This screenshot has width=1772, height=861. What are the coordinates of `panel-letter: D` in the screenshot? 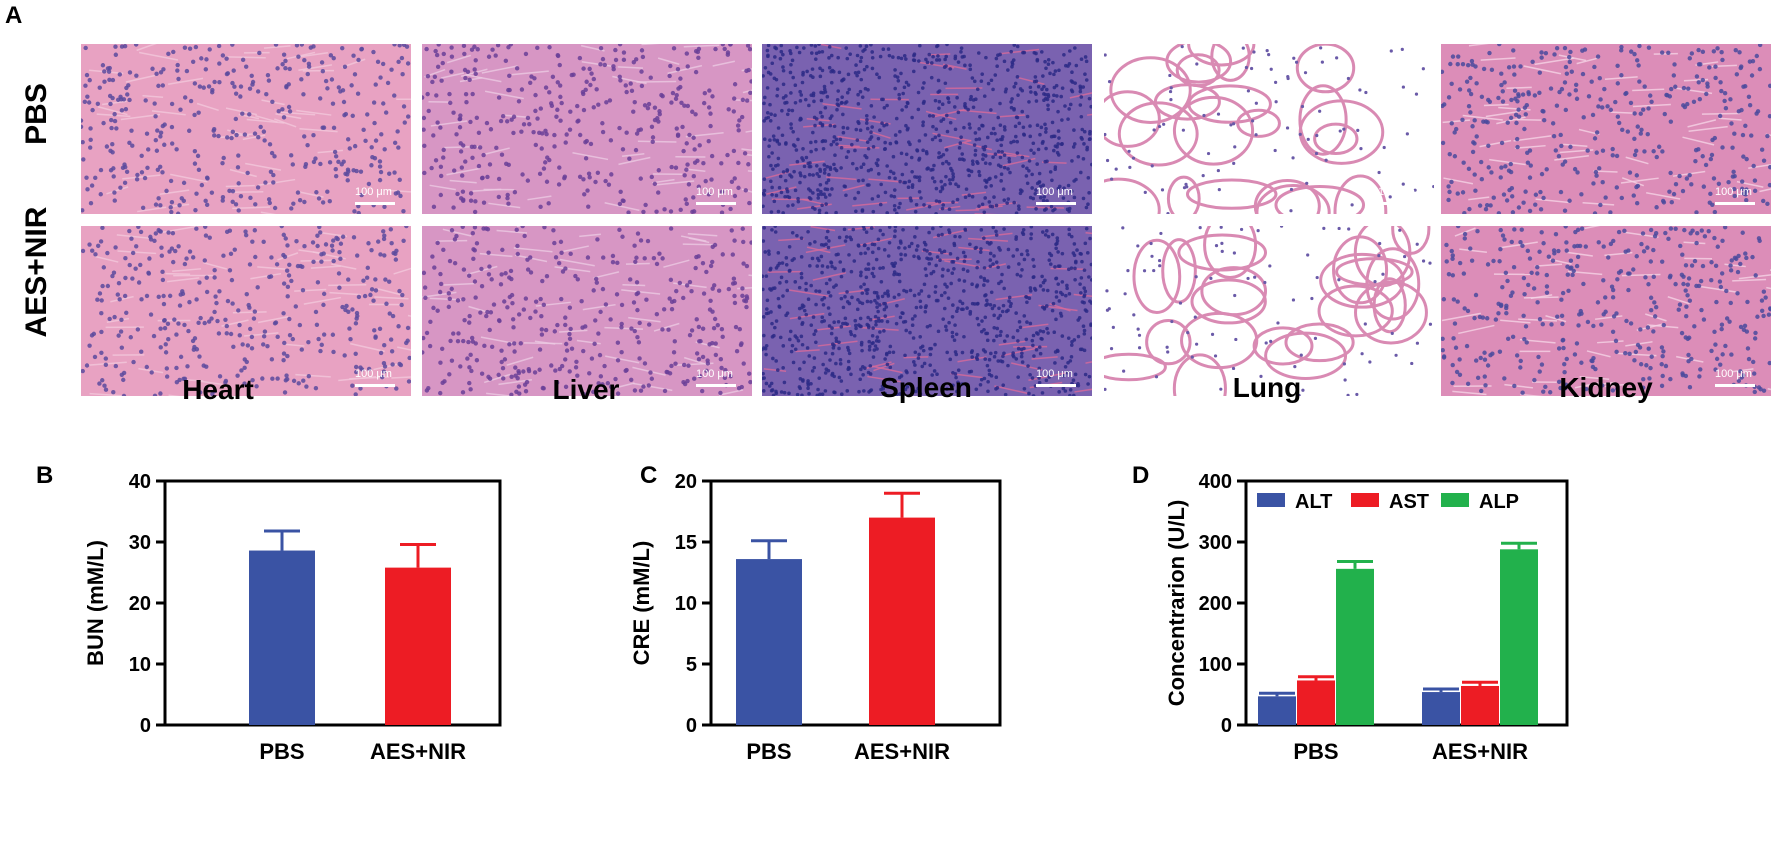 It's located at (1140, 475).